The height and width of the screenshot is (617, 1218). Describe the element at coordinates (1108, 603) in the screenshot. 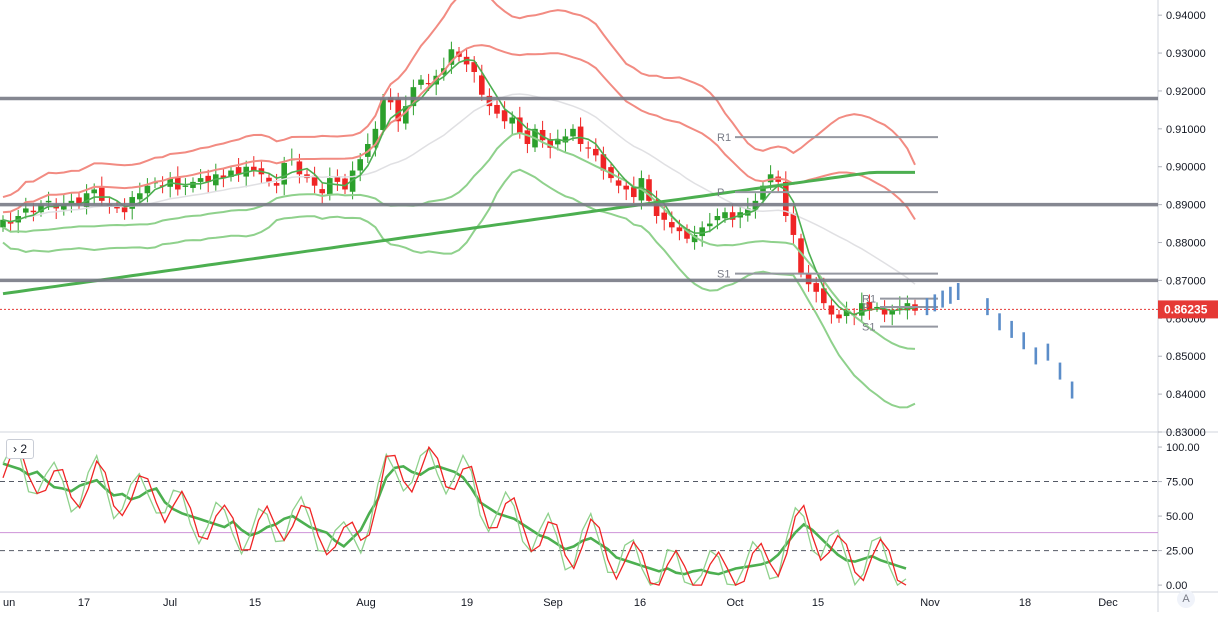

I see `time-tick-label: Dec` at that location.